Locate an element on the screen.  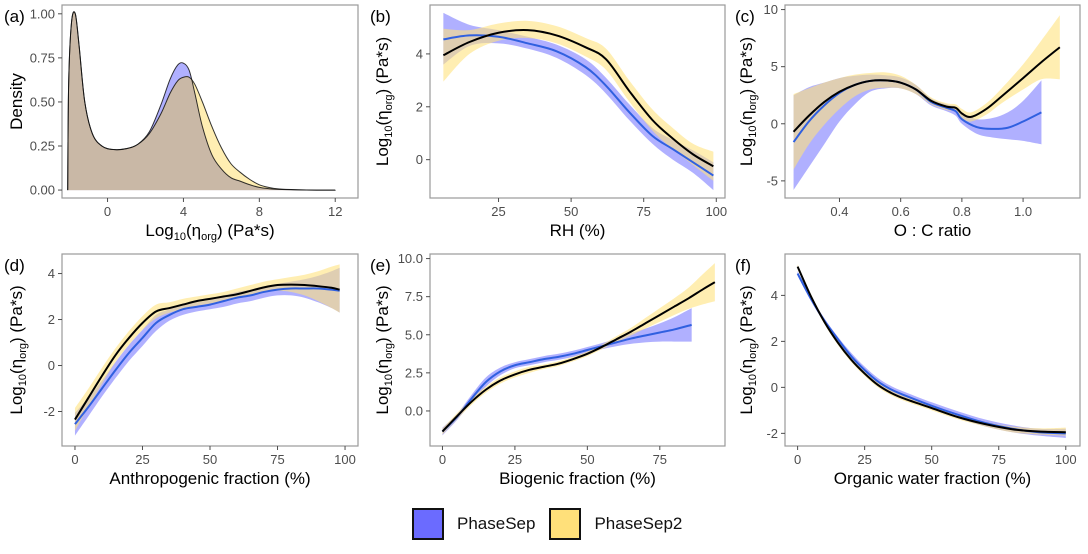
y-tick-label: 10 is located at coordinates (771, 9).